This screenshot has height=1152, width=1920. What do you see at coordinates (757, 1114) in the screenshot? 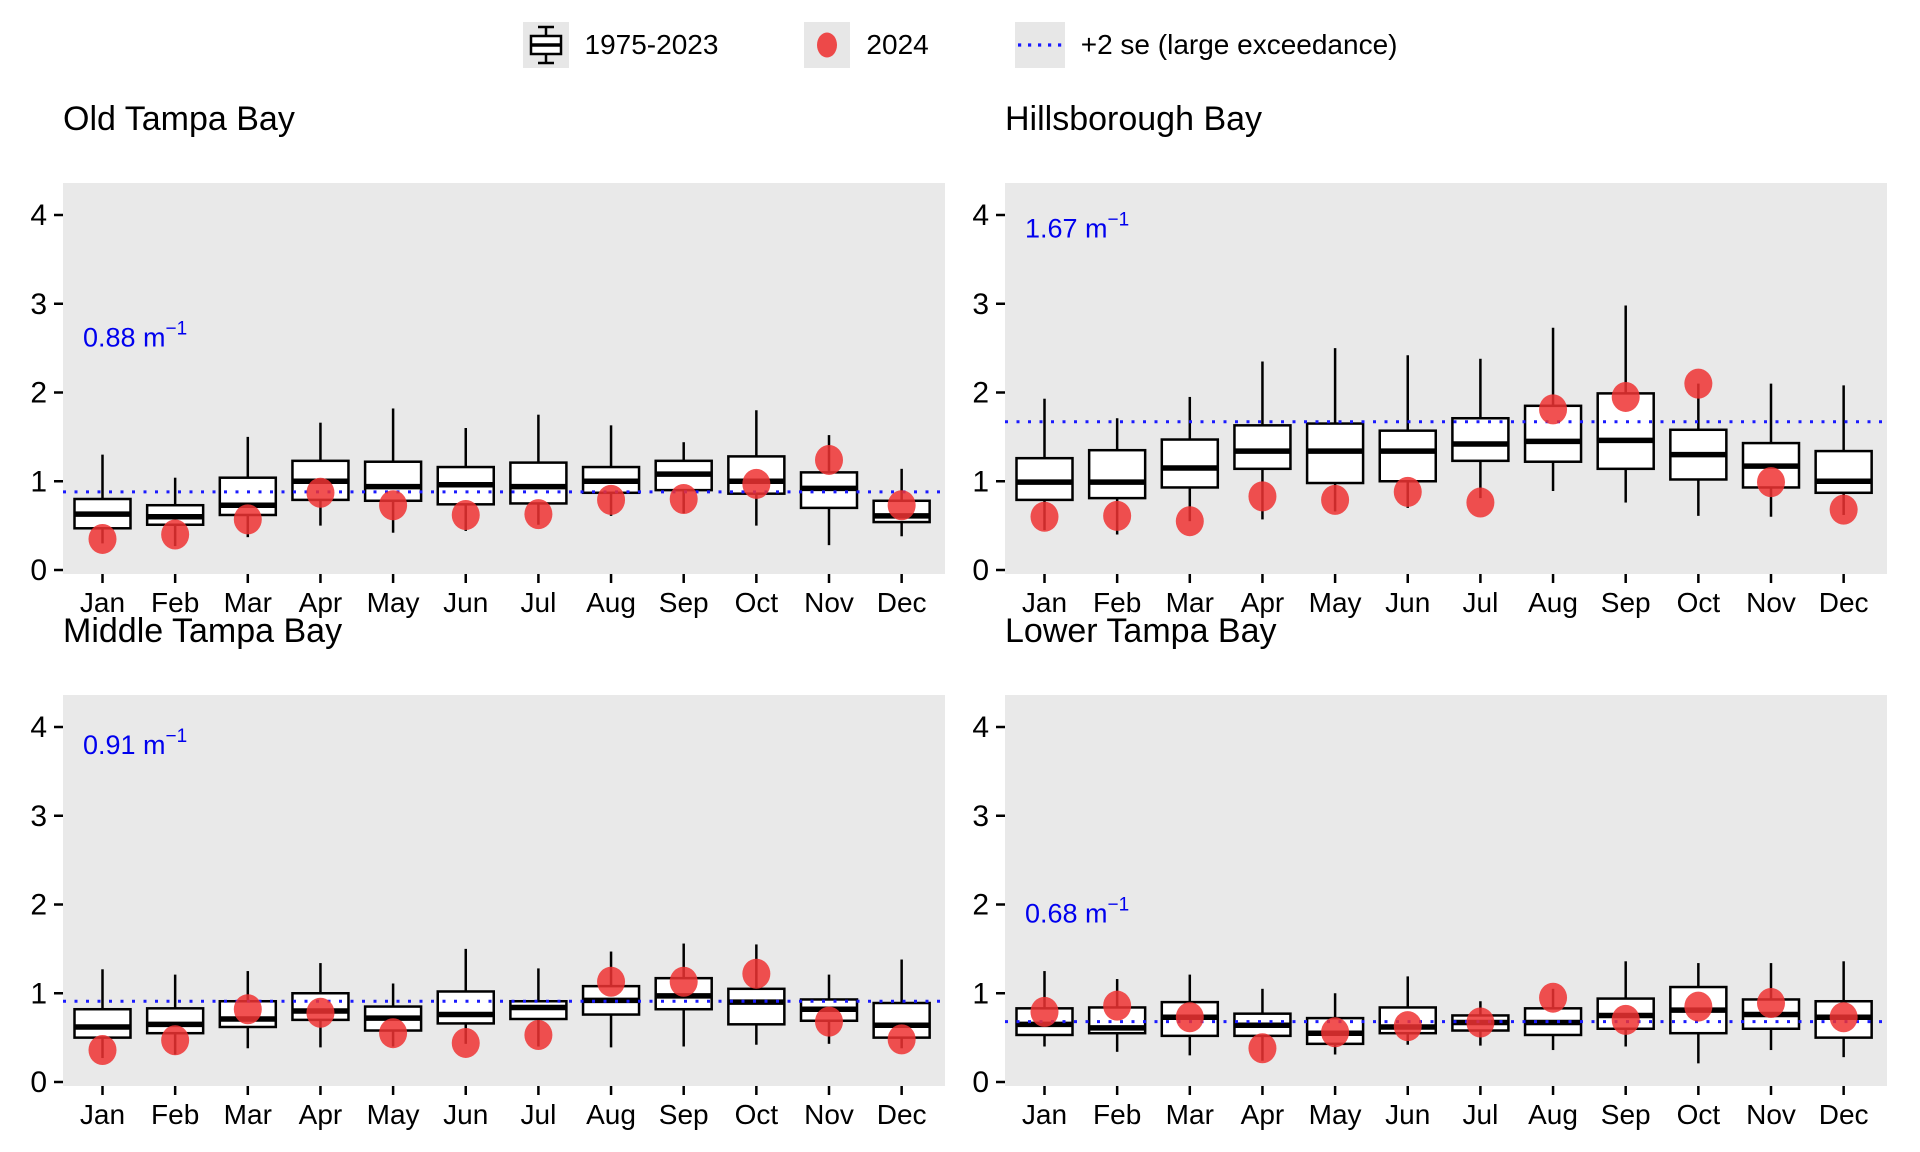
I see `x-axis-label: Oct` at bounding box center [757, 1114].